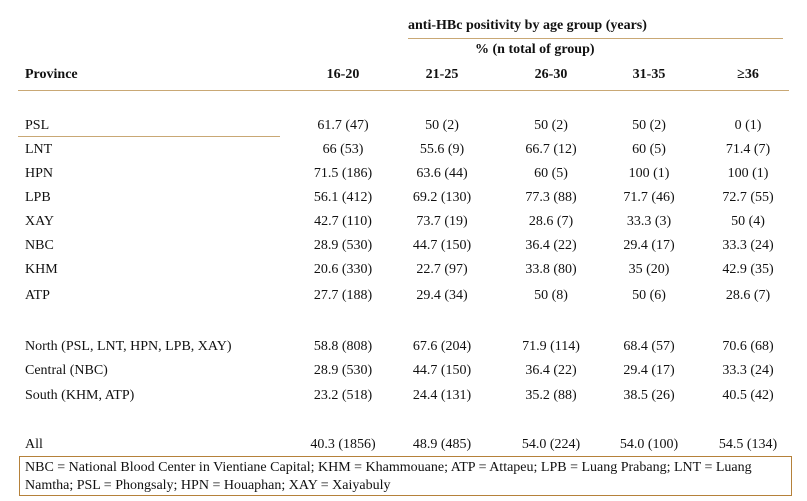 The image size is (807, 501). I want to click on row-label: North (PSL, LNT, HPN, LPB, XAY), so click(128, 346).